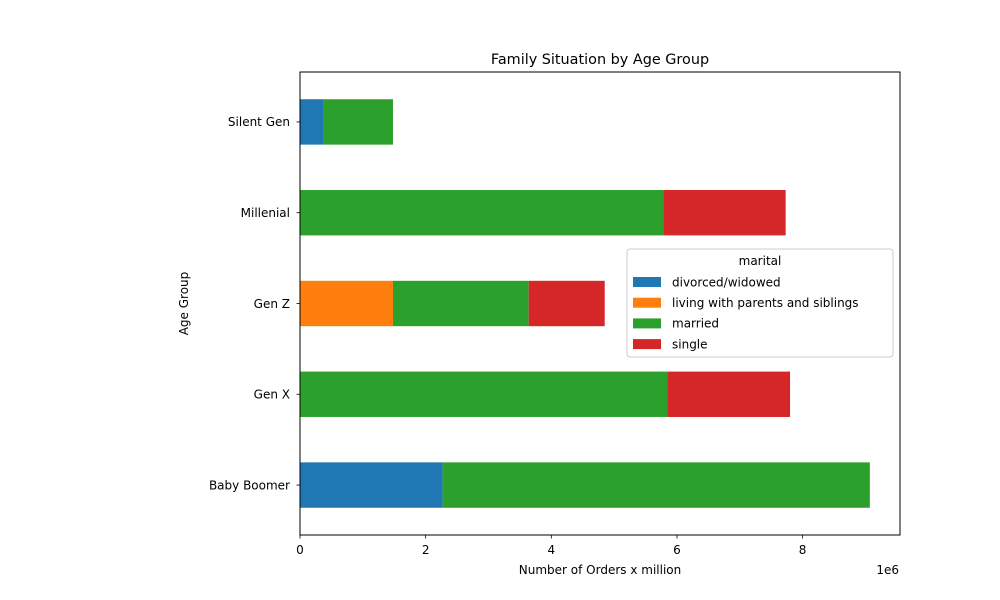 This screenshot has width=1000, height=600. What do you see at coordinates (647, 303) in the screenshot?
I see `legend-swatch-living-with-parents-and-siblings` at bounding box center [647, 303].